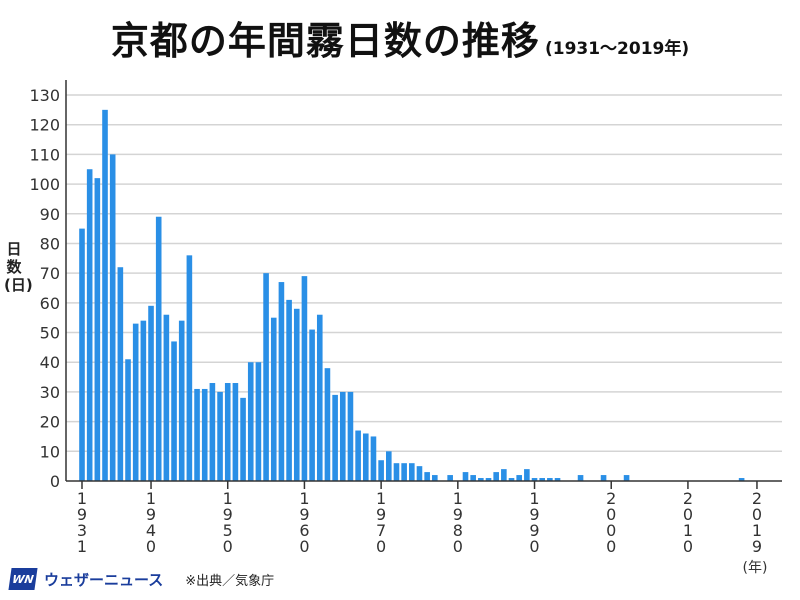 The image size is (800, 600). Describe the element at coordinates (82, 530) in the screenshot. I see `x-tick-label-digit: 3` at that location.